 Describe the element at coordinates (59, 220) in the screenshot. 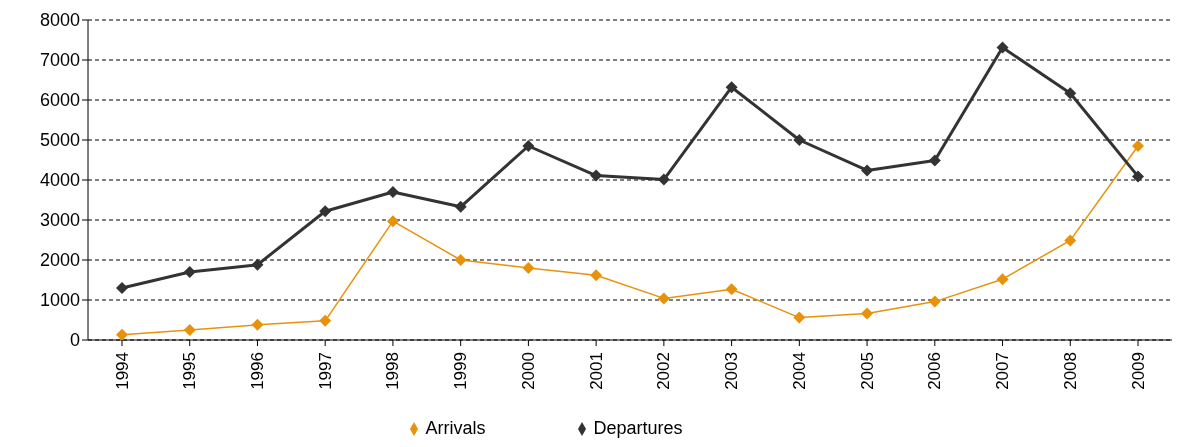

I see `y-tick-label: 3000` at that location.